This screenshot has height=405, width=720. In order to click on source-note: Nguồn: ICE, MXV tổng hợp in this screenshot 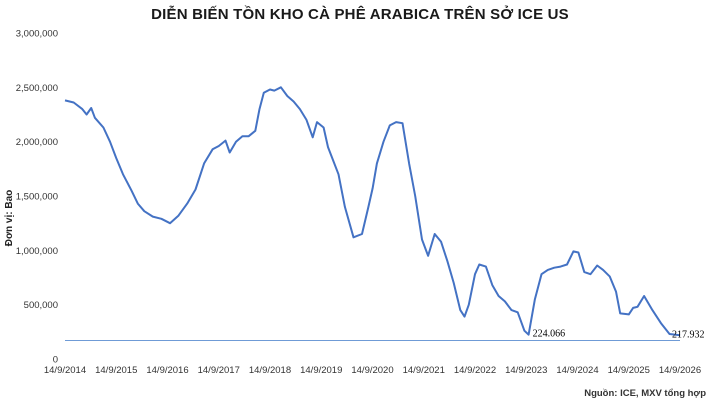, I will do `click(645, 393)`.